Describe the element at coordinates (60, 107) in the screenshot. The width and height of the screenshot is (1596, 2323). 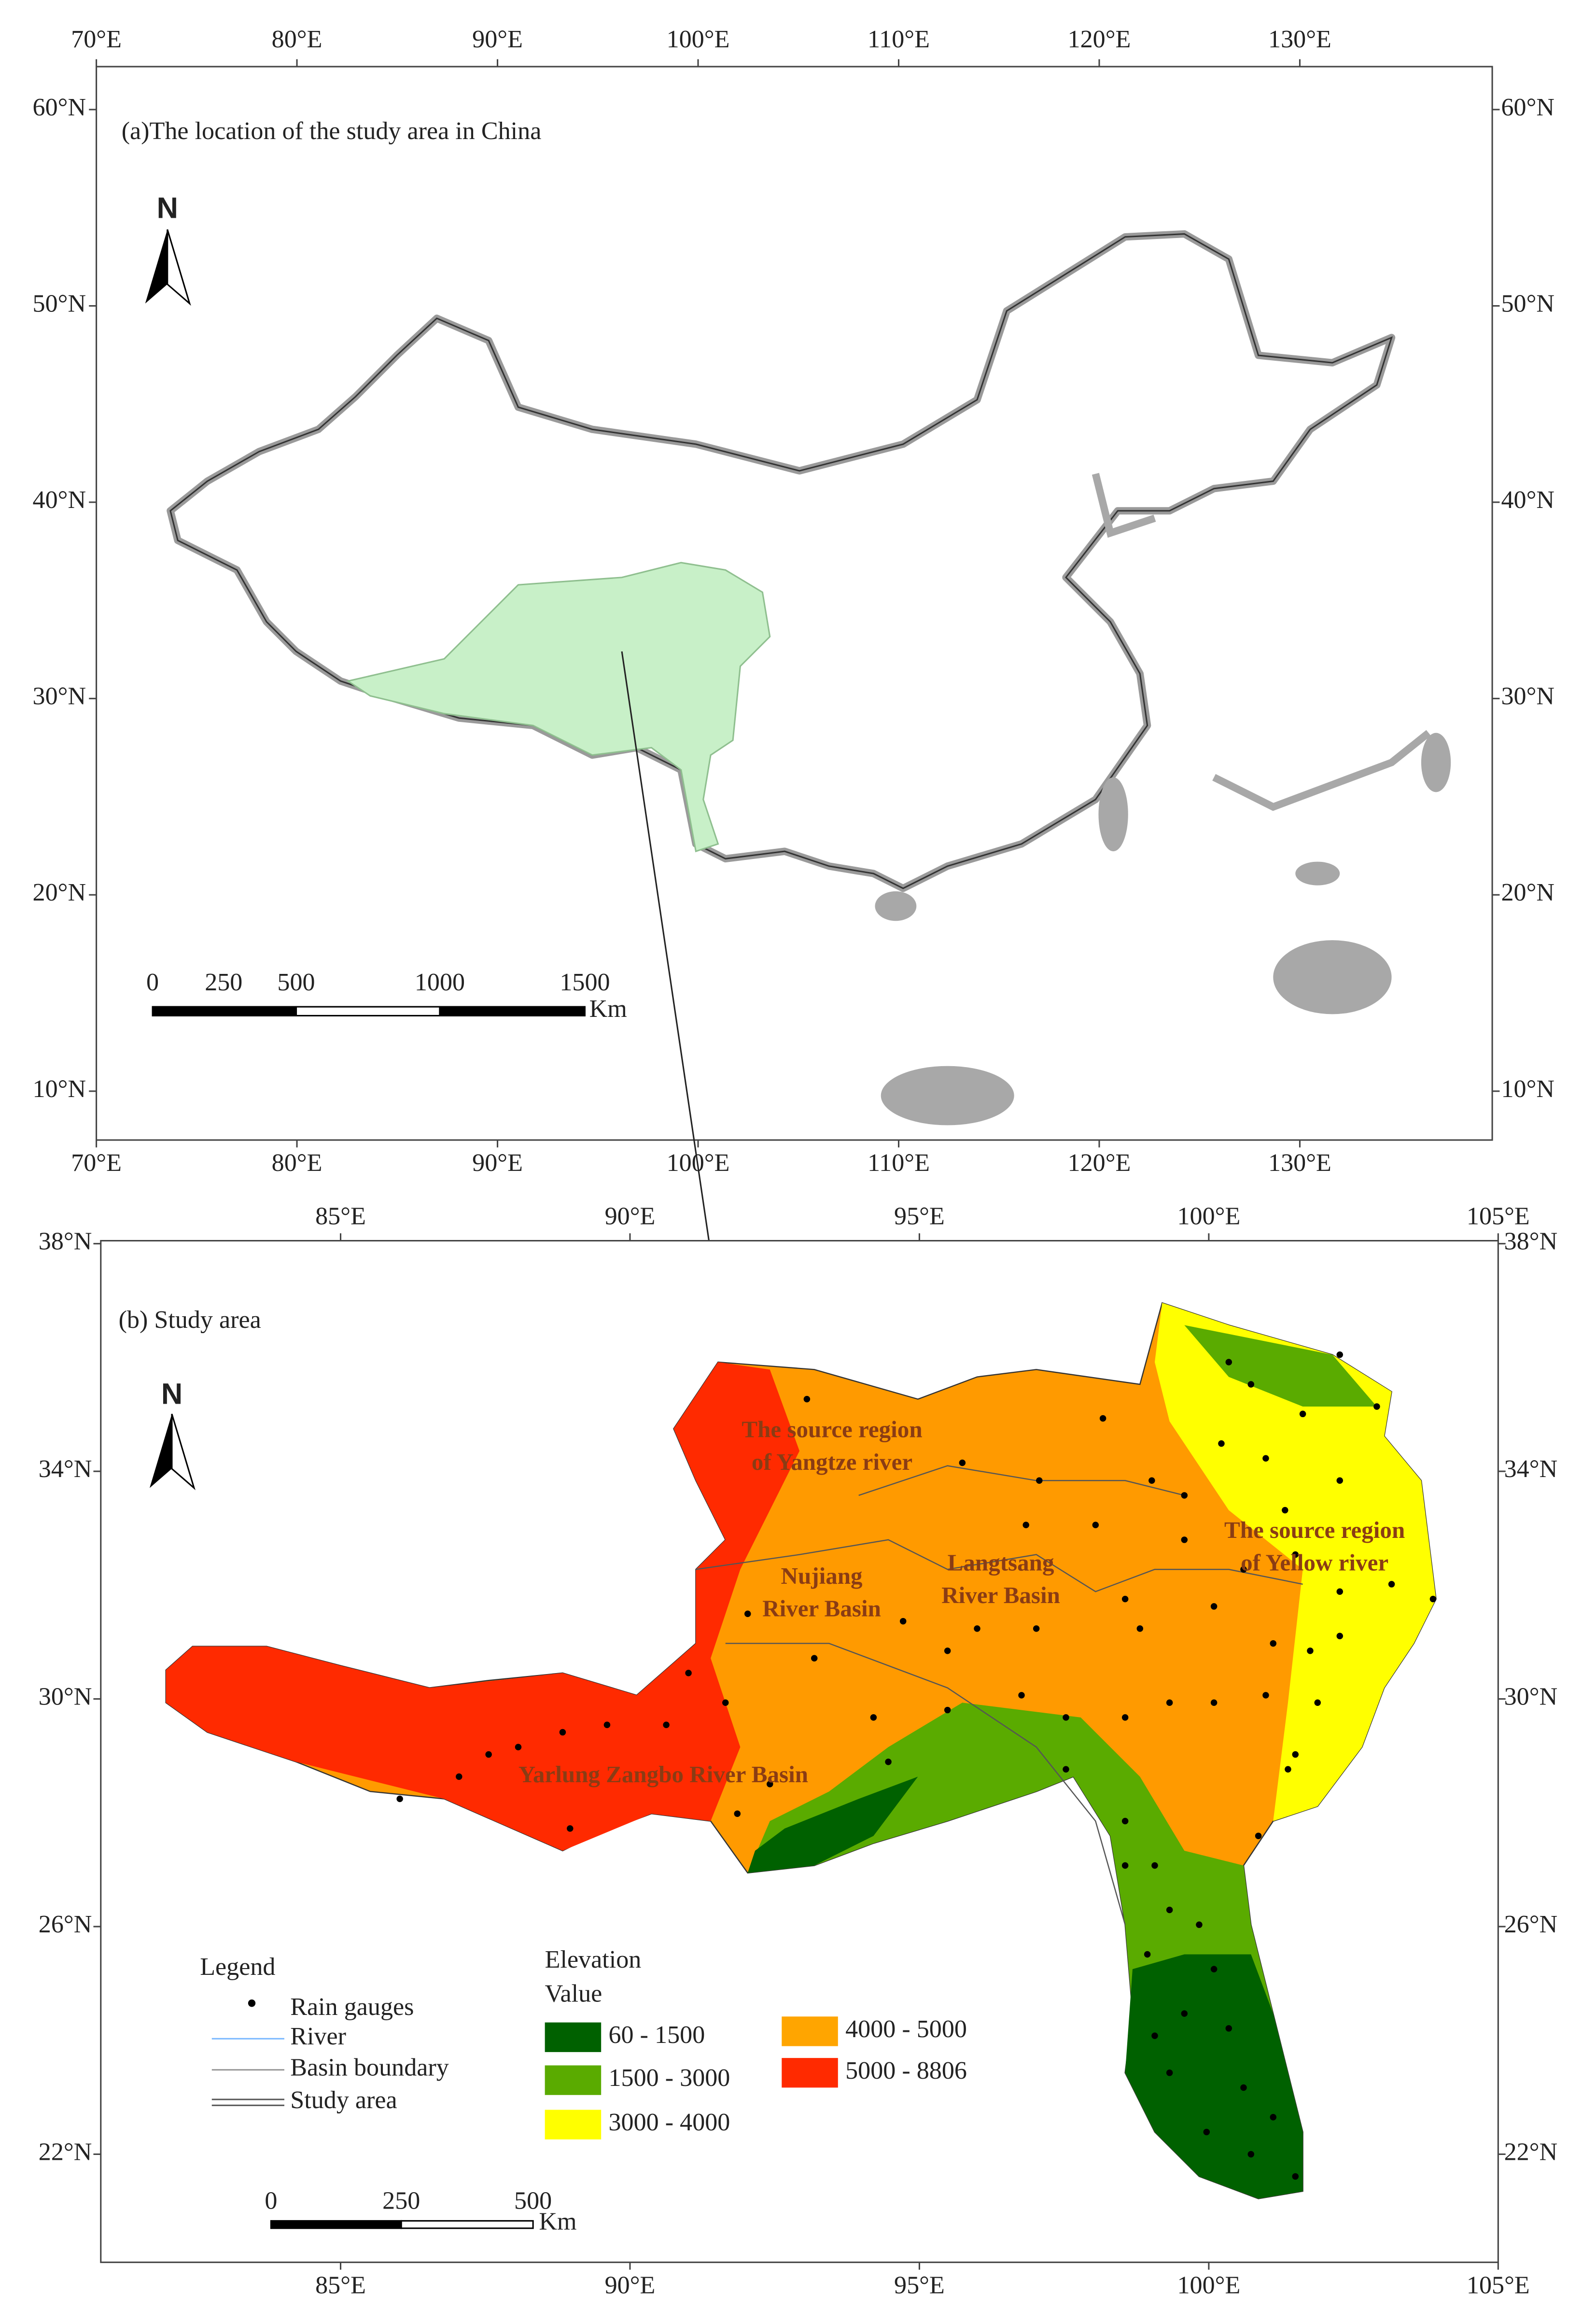
I see `y-tick-label: 60°N` at that location.